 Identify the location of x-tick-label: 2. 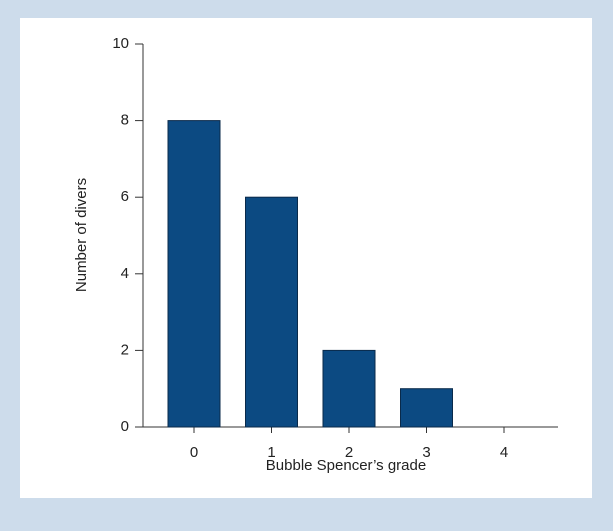
(349, 452).